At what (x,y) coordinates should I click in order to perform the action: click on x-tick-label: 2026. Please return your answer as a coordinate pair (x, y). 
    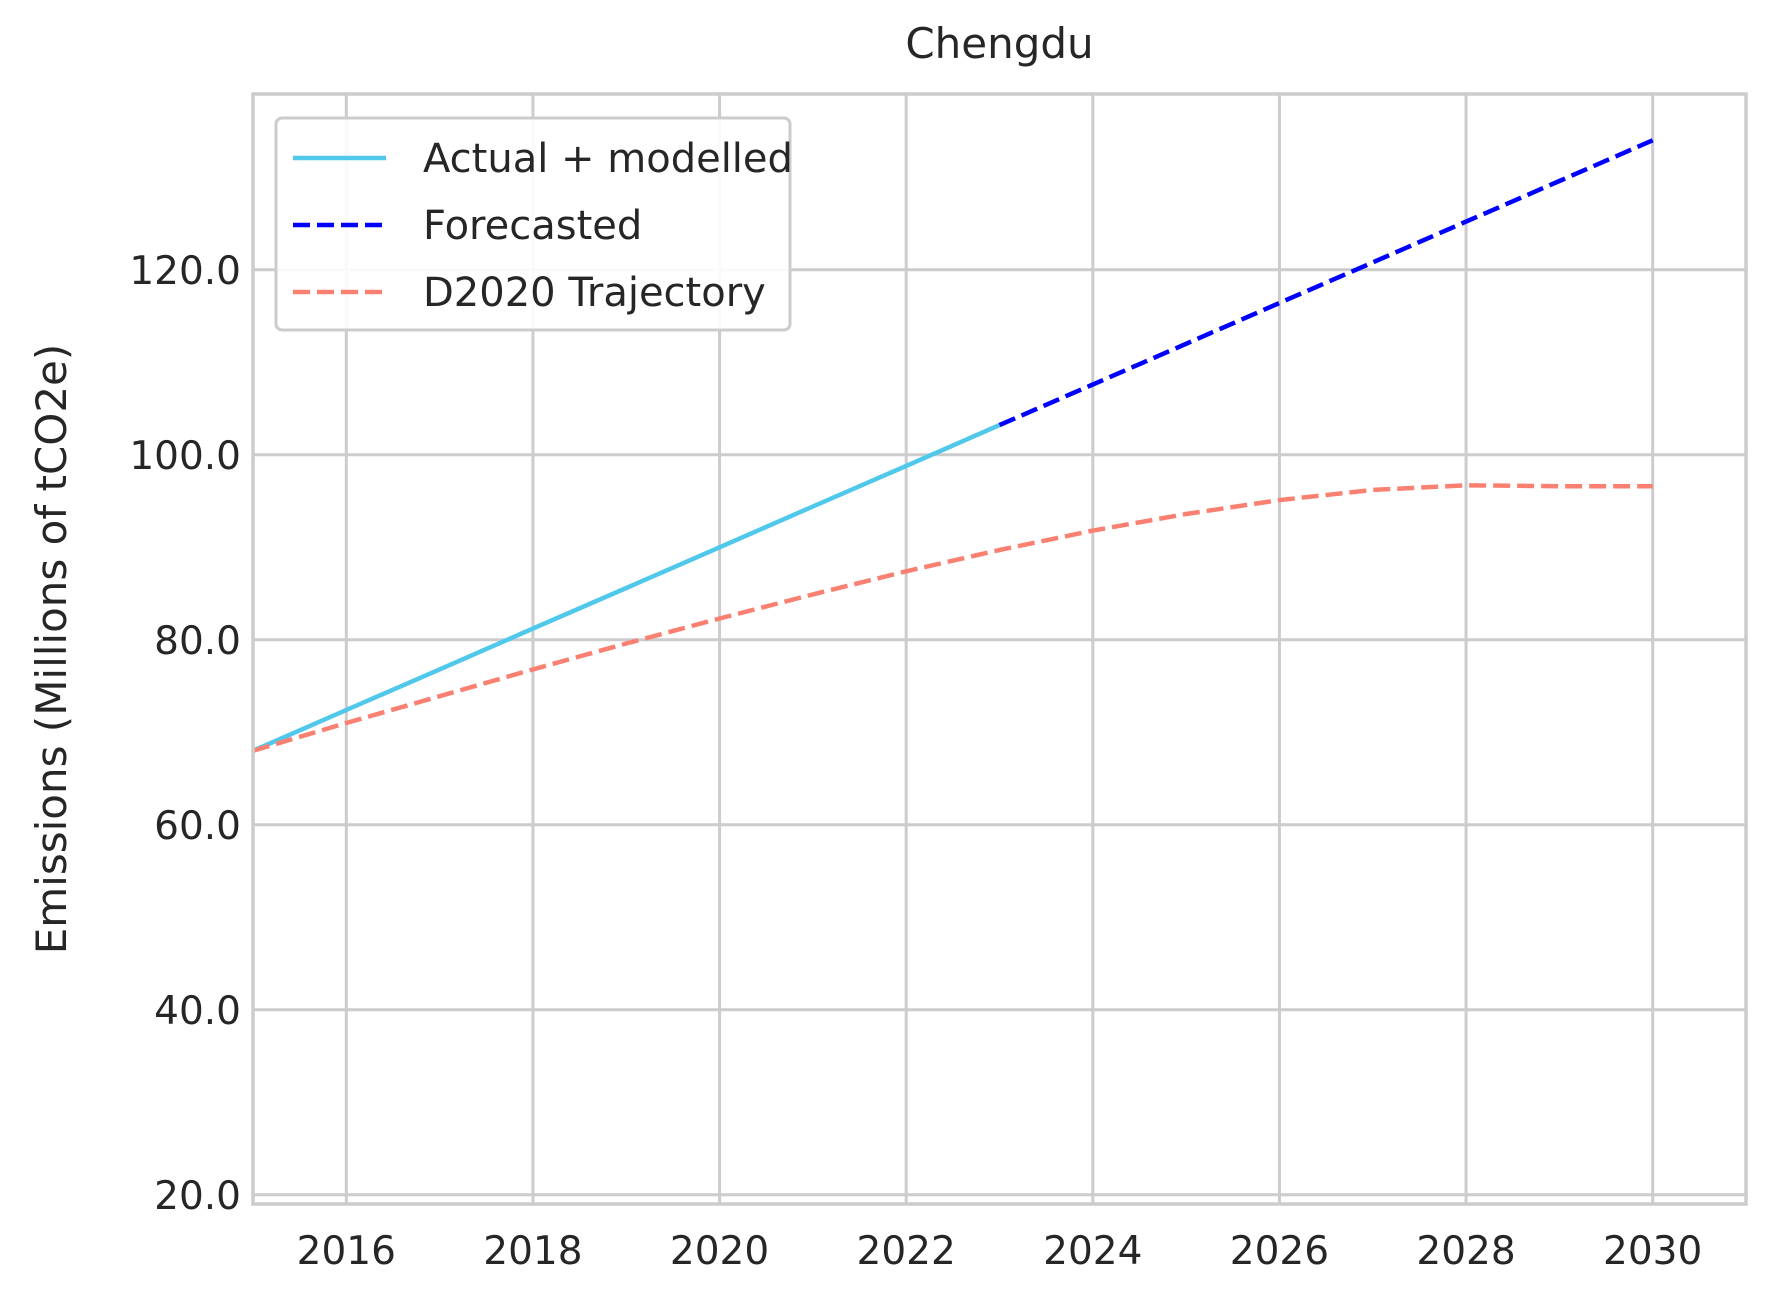
    Looking at the image, I should click on (1279, 1251).